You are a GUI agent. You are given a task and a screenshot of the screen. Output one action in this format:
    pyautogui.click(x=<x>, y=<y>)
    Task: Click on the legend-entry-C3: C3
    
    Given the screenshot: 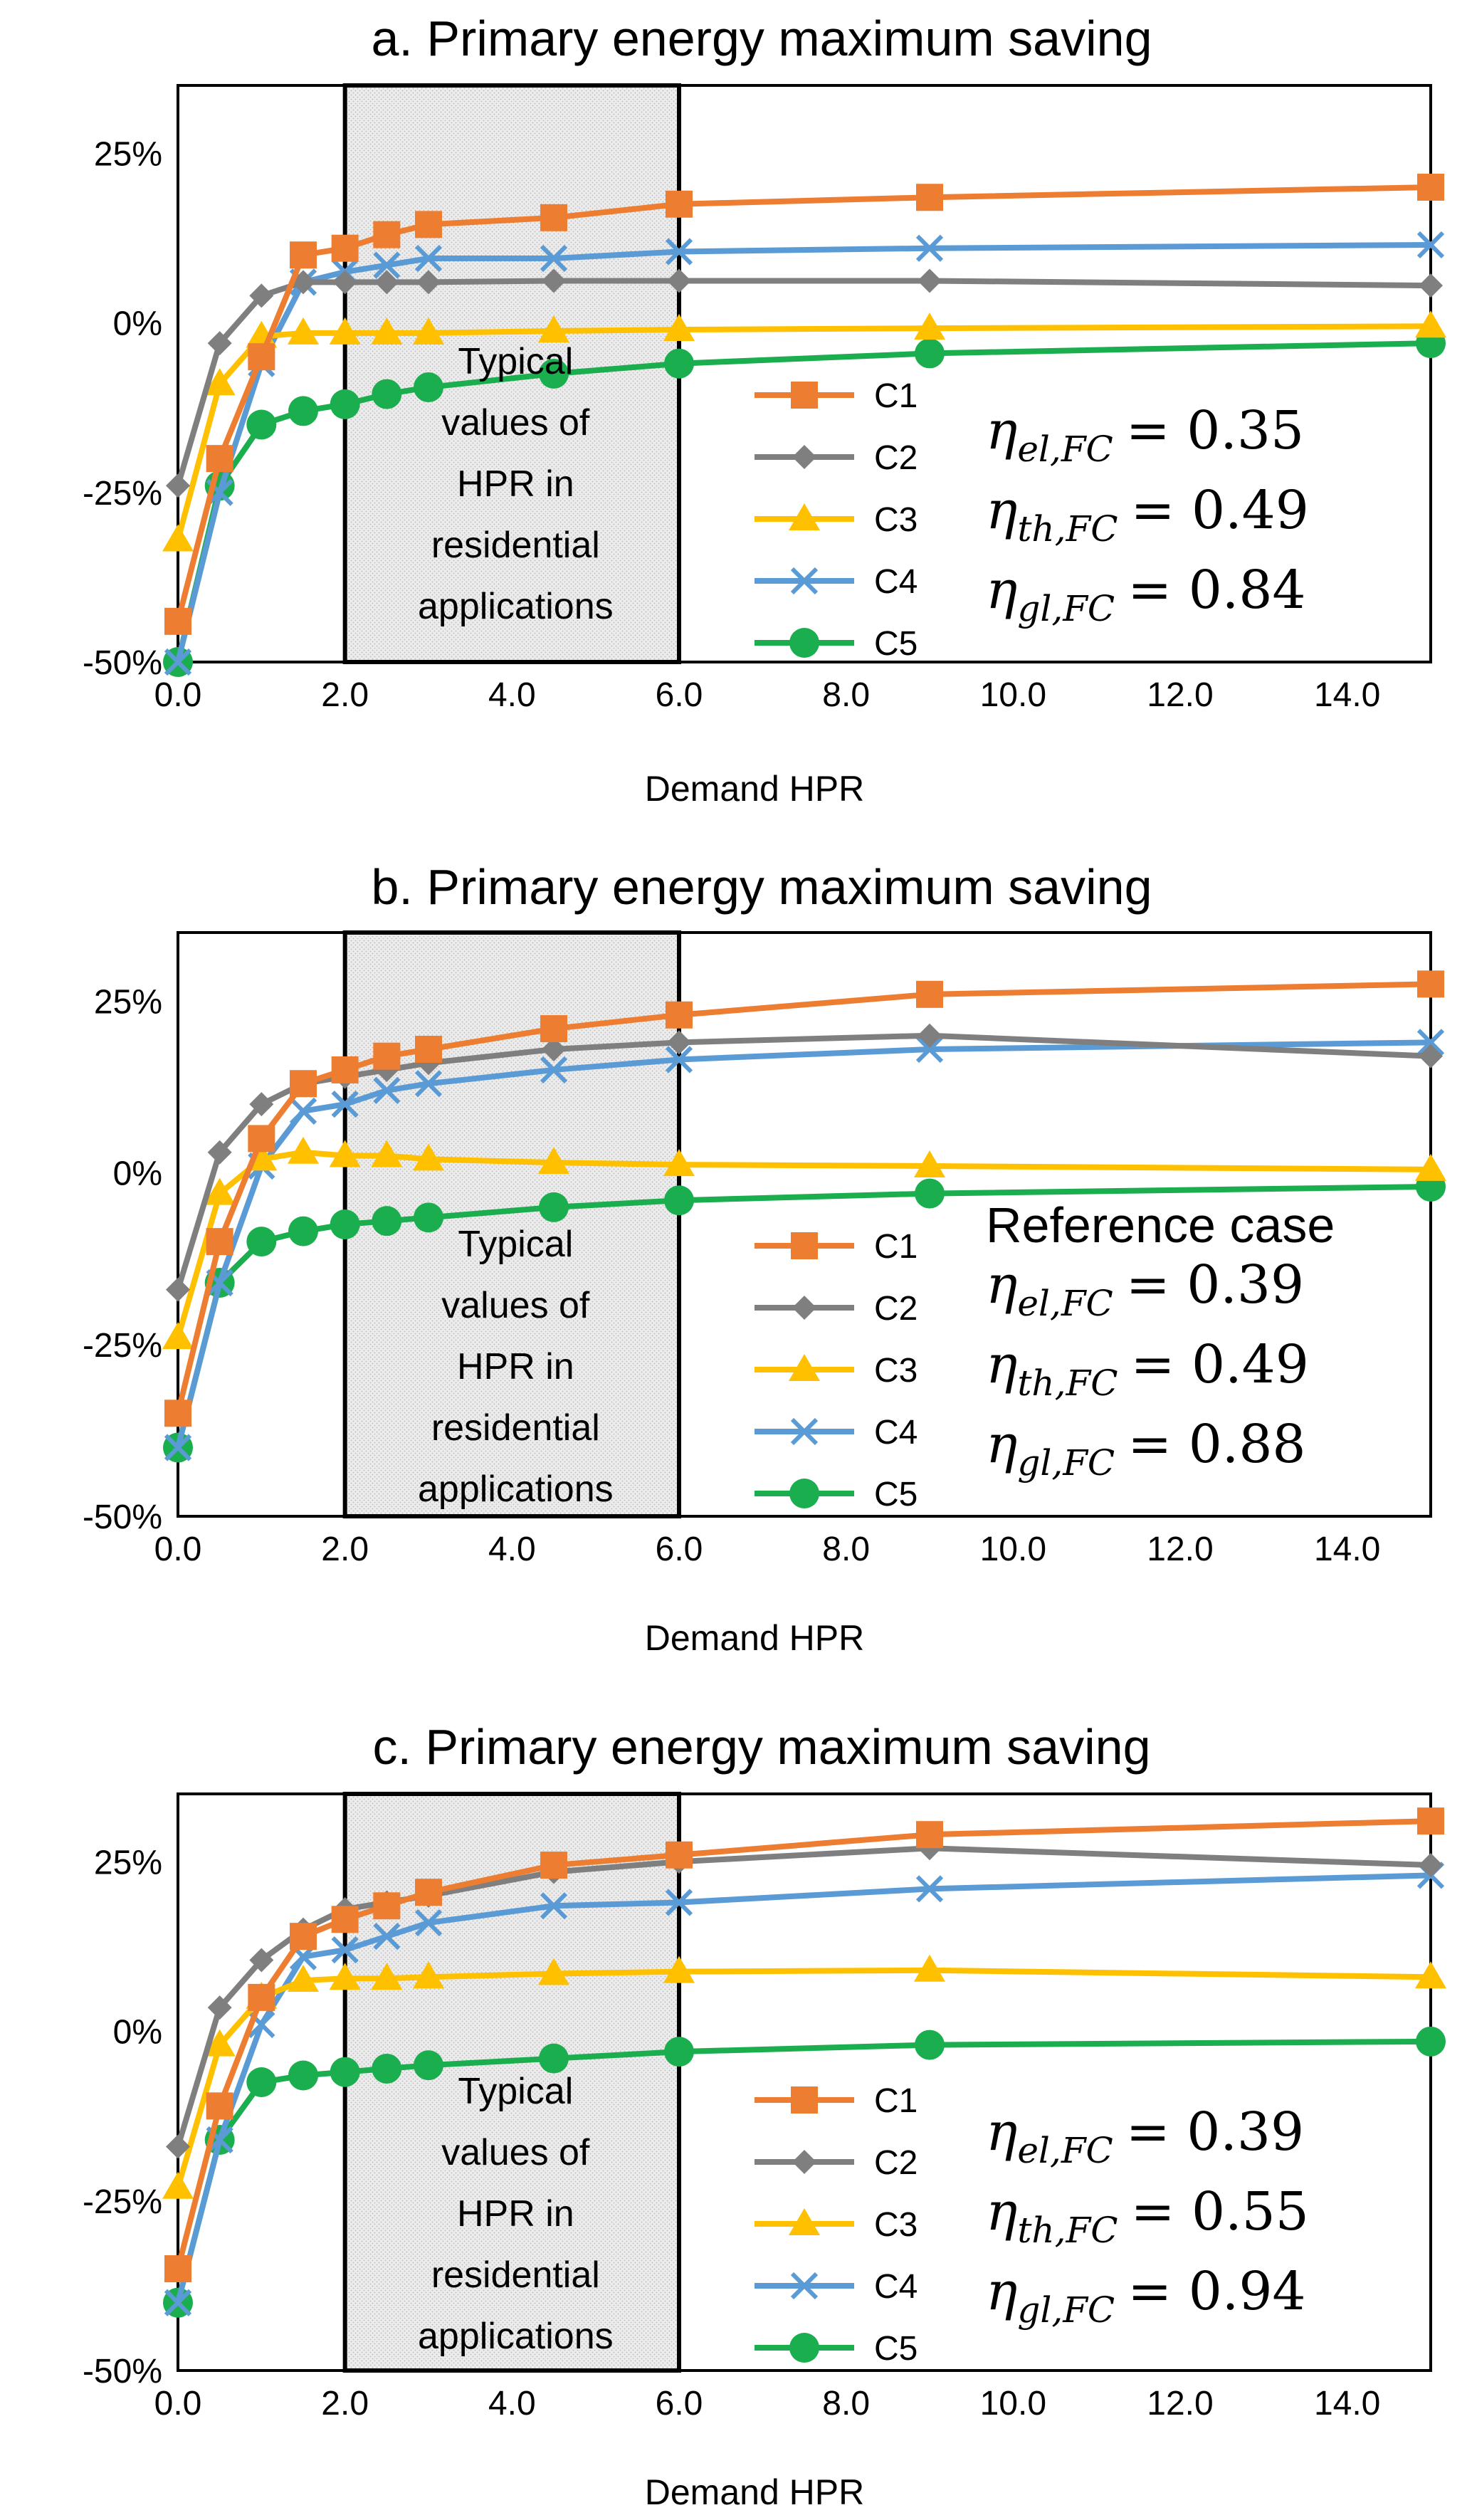 What is the action you would take?
    pyautogui.click(x=836, y=1371)
    